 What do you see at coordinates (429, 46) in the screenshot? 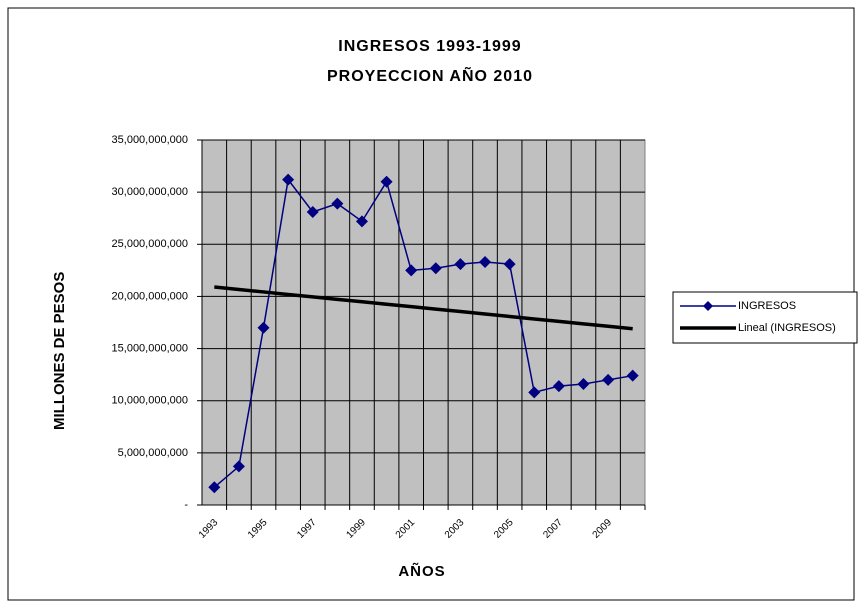
I see `chart-title: INGRESOS 1993-1999` at bounding box center [429, 46].